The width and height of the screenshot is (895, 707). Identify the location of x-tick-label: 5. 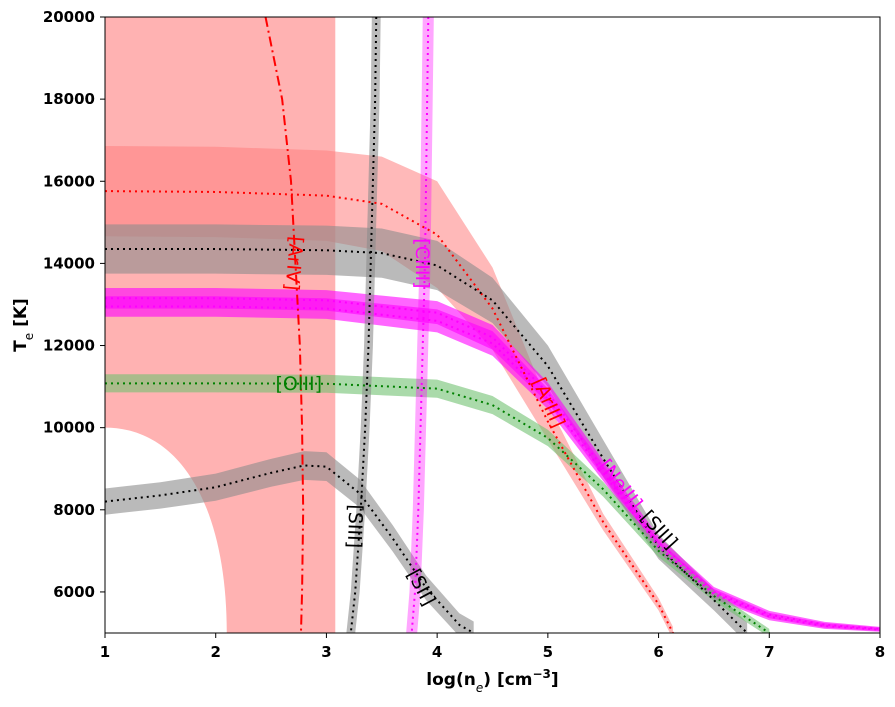
(548, 652).